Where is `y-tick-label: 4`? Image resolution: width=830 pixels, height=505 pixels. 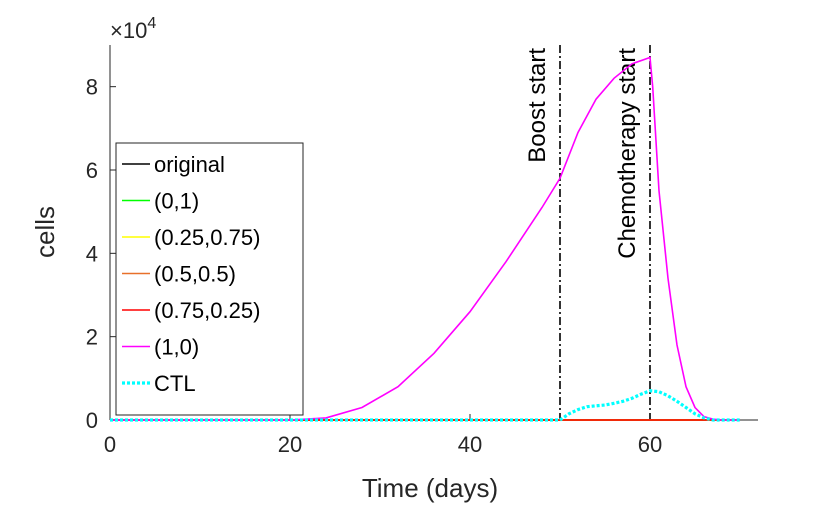
y-tick-label: 4 is located at coordinates (92, 253).